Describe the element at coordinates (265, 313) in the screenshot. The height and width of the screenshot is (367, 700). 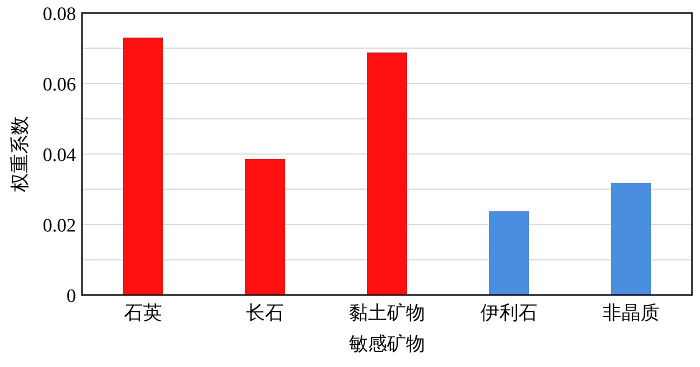
I see `x-tick-label: 长石` at that location.